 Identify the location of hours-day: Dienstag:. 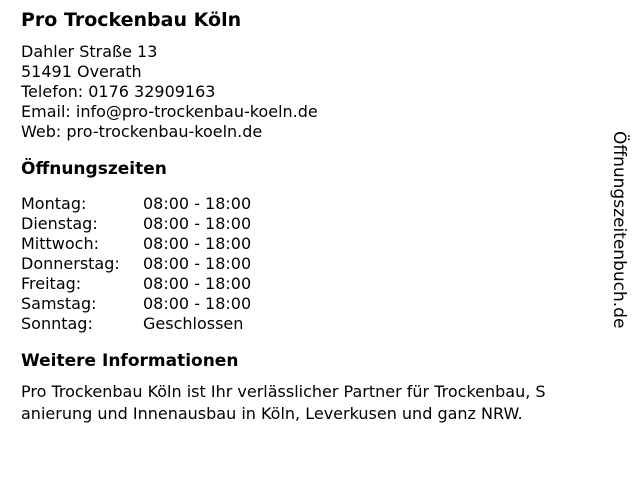
(59, 223).